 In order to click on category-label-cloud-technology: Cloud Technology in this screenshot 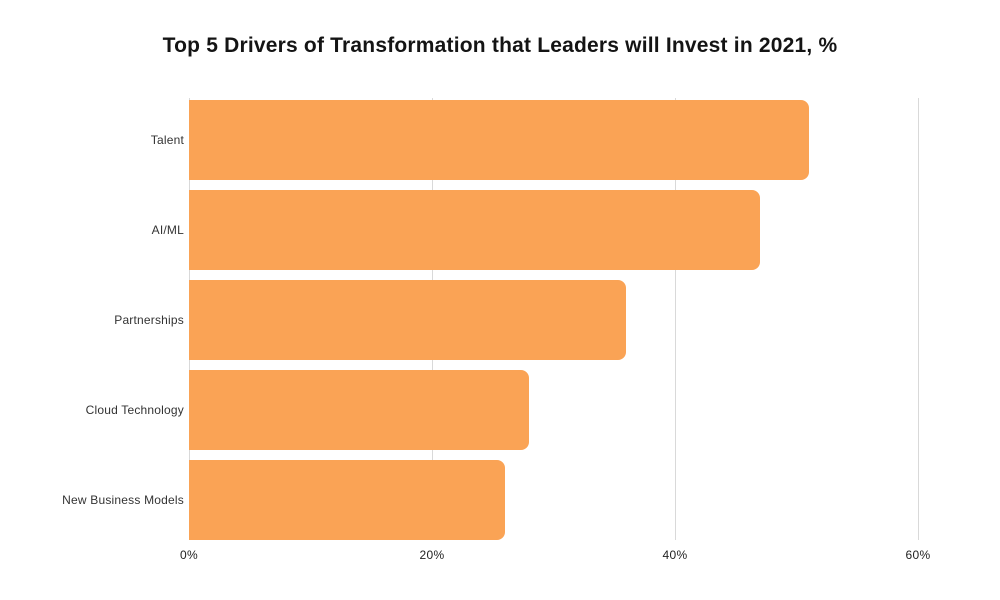, I will do `click(134, 410)`.